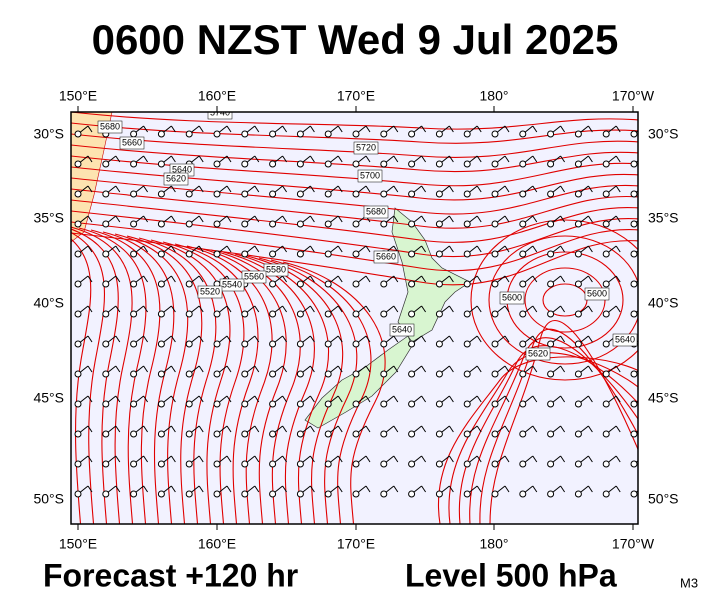 This screenshot has width=711, height=600. Describe the element at coordinates (276, 269) in the screenshot. I see `contour-label: 5580` at that location.